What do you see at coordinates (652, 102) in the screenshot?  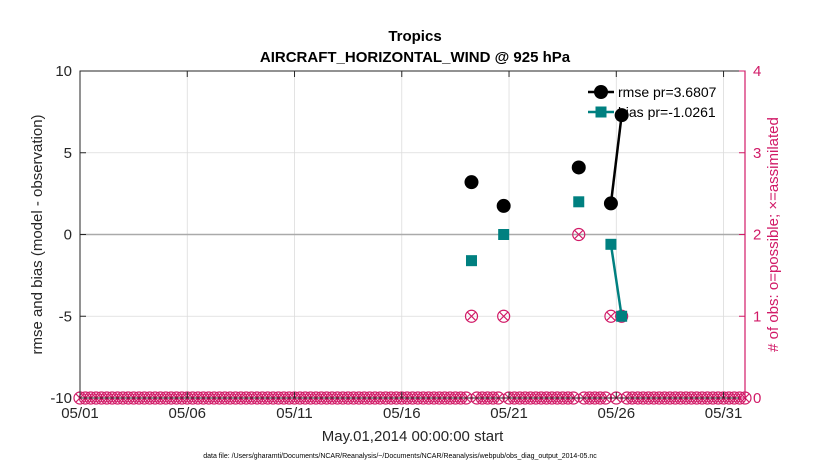 I see `legend: rmse pr=3.6807 bias pr=-1.0261` at bounding box center [652, 102].